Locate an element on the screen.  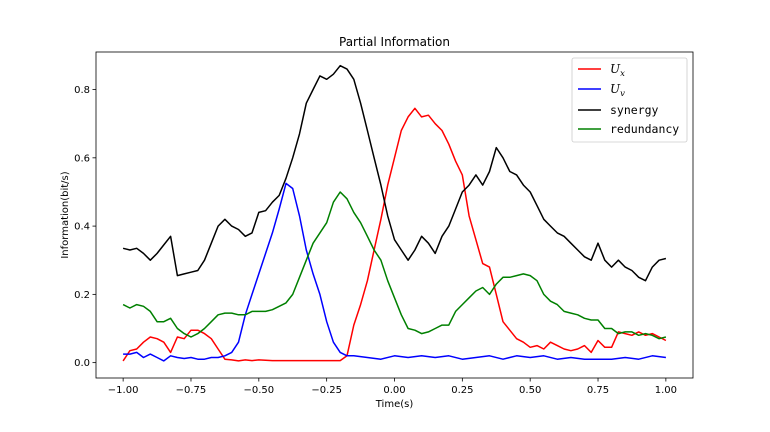
x-axis-label: Time(s) is located at coordinates (394, 404).